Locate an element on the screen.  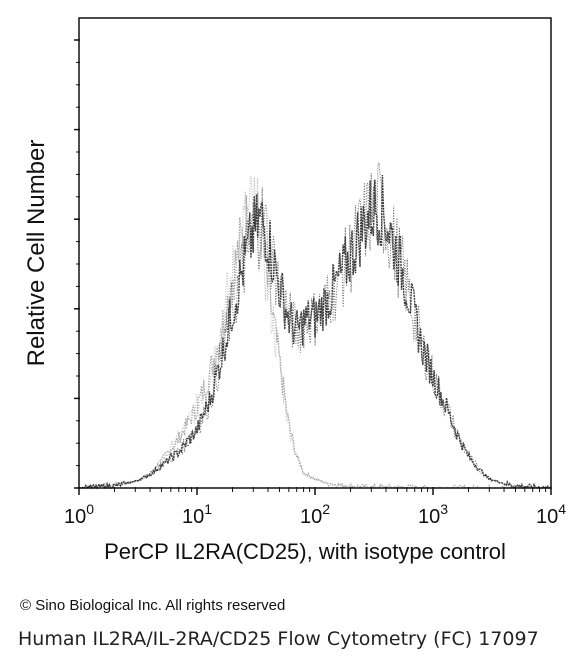
x-axis-ticks: 10⁰ 10¹ 10² 10³ 10⁴ is located at coordinates (315, 507).